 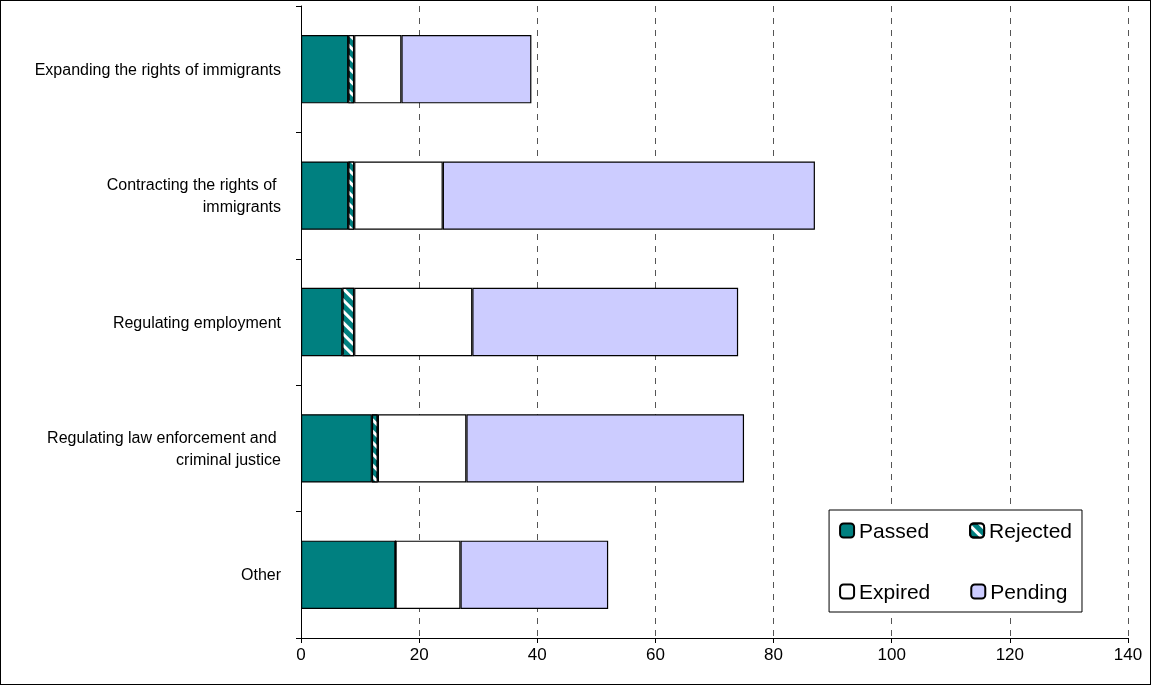 What do you see at coordinates (537, 654) in the screenshot?
I see `x-tick-label: 40` at bounding box center [537, 654].